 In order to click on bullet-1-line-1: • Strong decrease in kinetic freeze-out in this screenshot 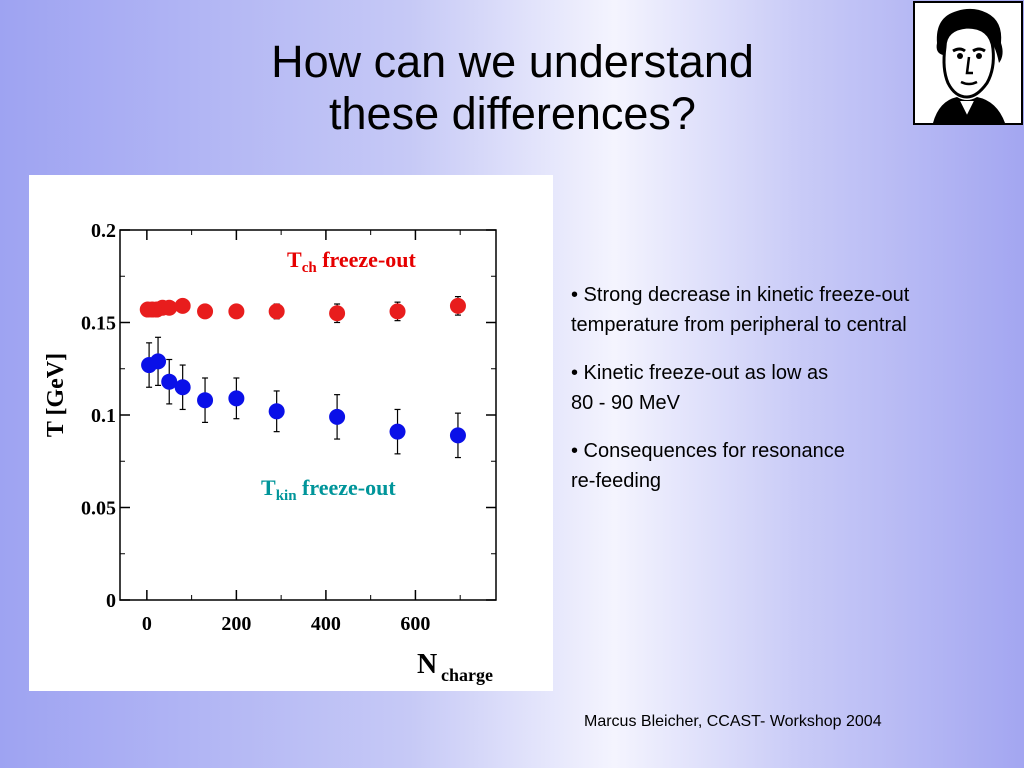, I will do `click(740, 295)`.